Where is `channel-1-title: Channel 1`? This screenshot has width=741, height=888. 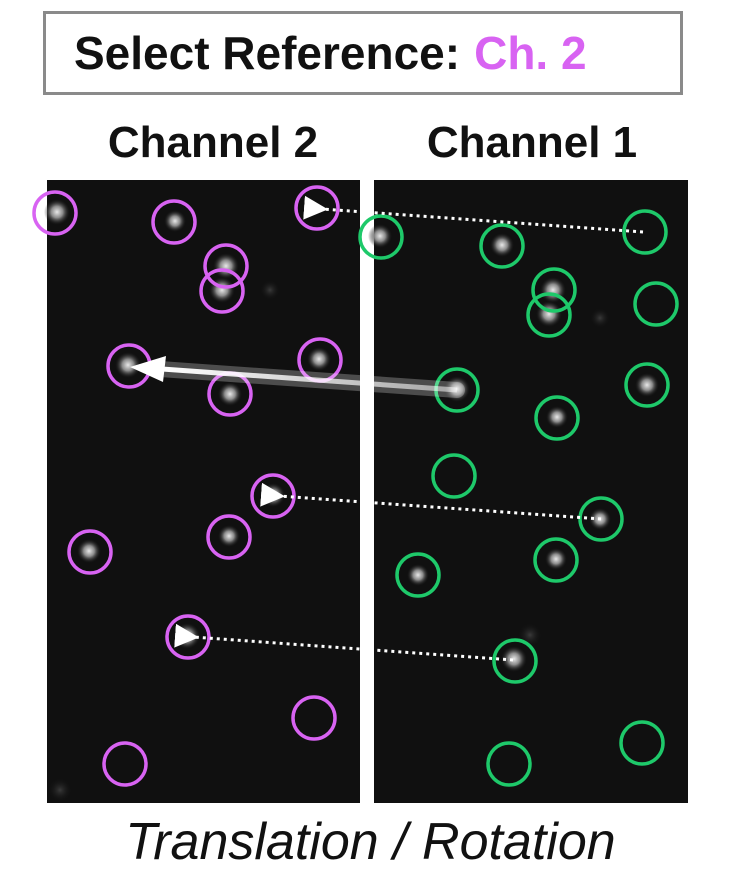
channel-1-title: Channel 1 is located at coordinates (532, 142).